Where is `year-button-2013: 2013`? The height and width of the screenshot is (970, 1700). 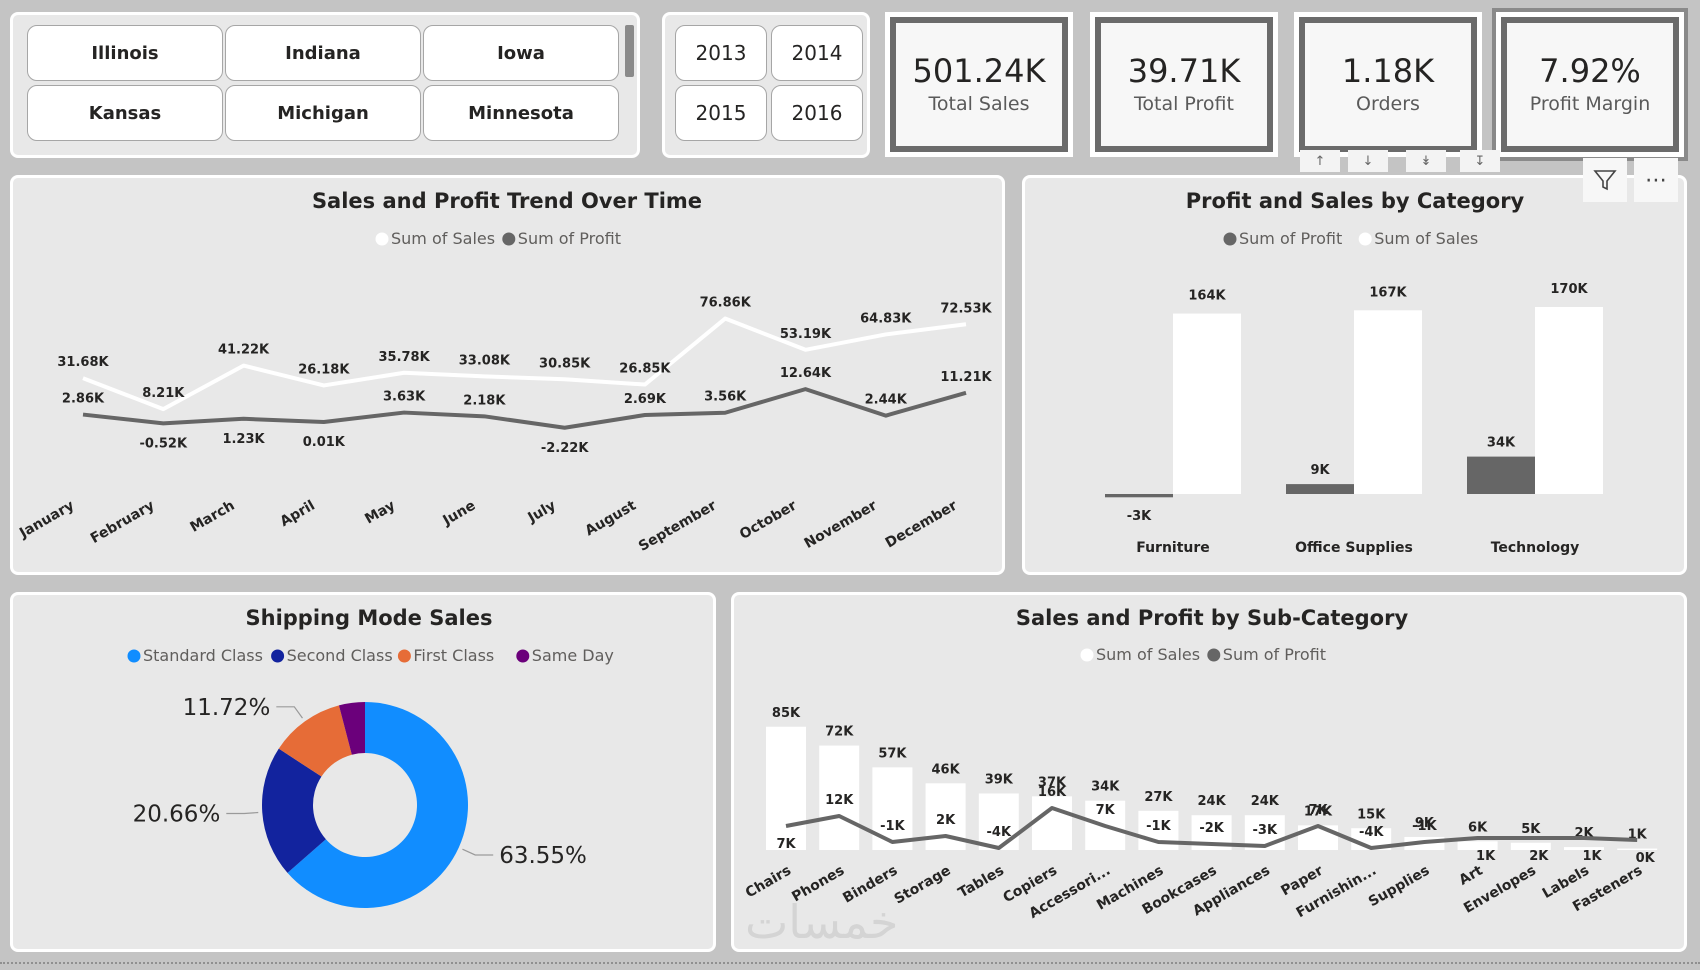 year-button-2013: 2013 is located at coordinates (721, 53).